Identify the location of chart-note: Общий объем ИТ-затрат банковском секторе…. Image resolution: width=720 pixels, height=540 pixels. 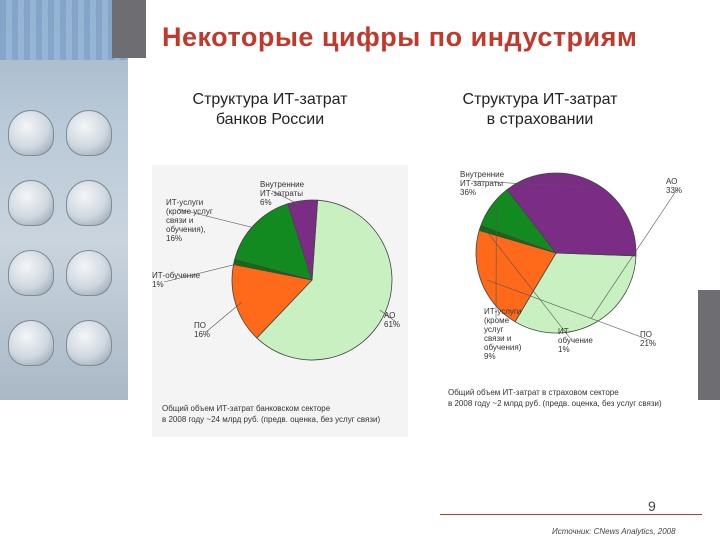
(271, 414).